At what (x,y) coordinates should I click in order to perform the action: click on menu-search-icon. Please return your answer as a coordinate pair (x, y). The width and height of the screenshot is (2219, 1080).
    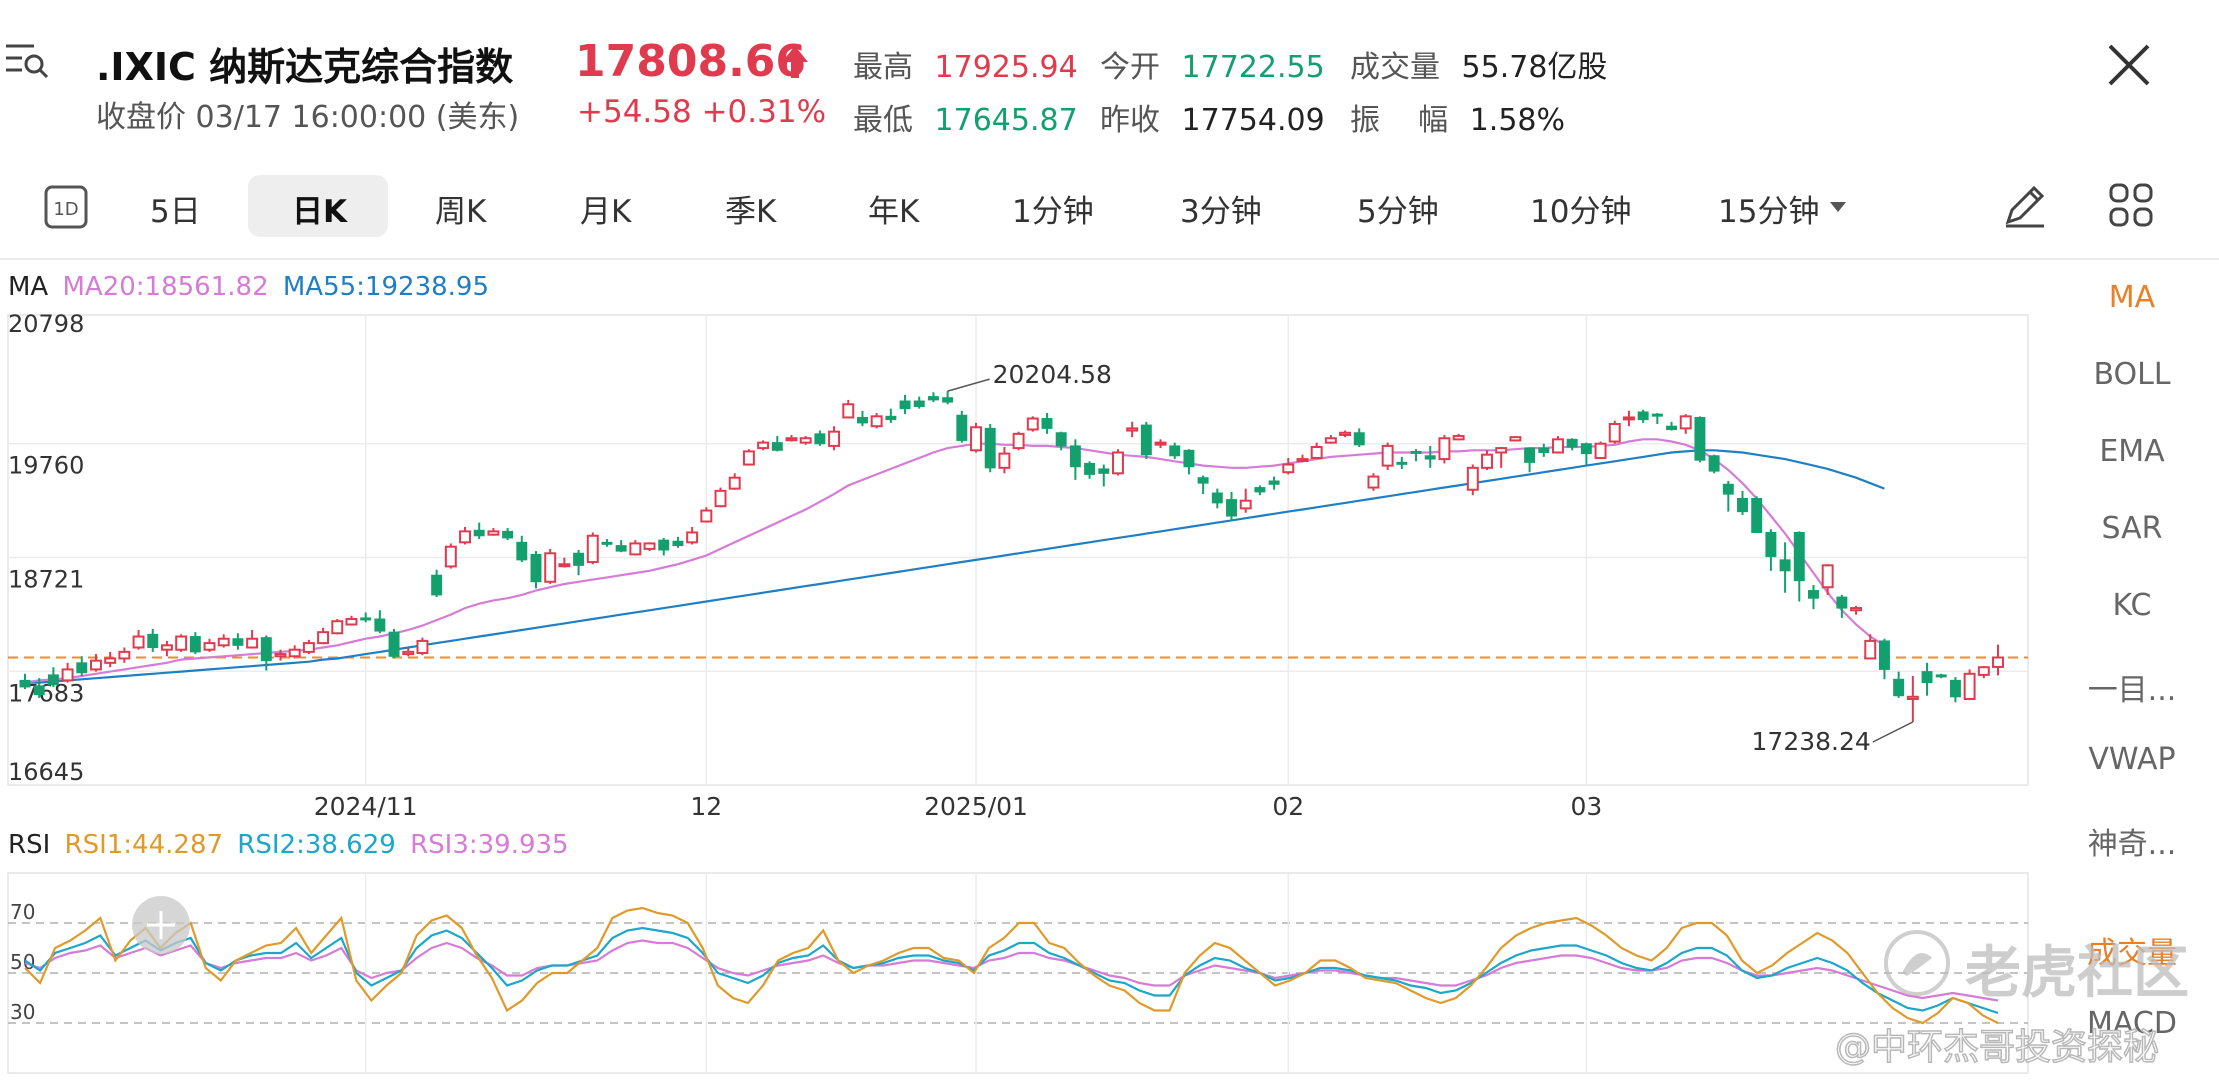
    Looking at the image, I should click on (27, 60).